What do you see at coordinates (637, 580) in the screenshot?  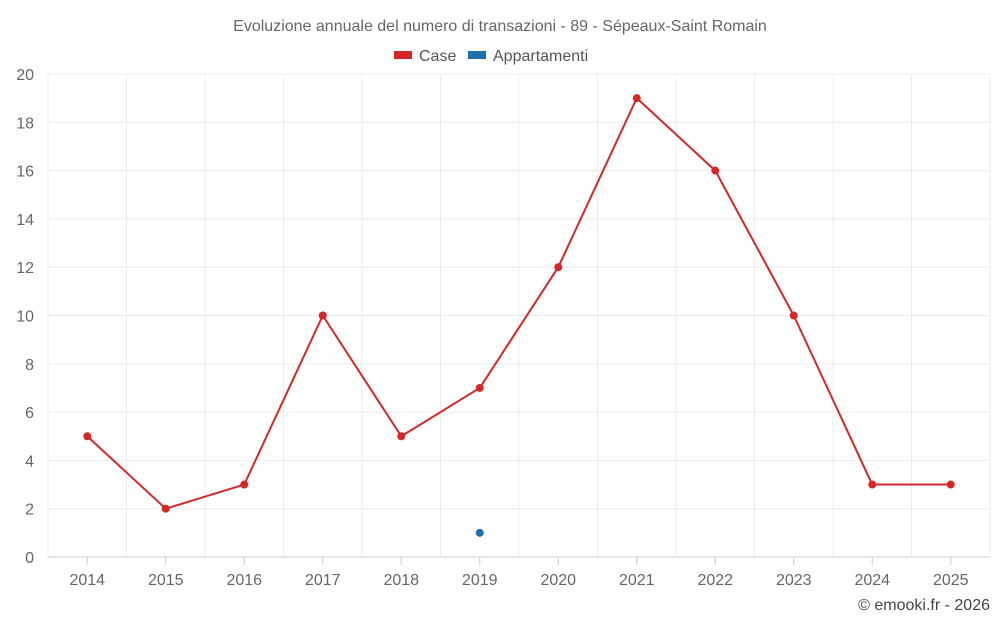 I see `x-tick-label: 2021` at bounding box center [637, 580].